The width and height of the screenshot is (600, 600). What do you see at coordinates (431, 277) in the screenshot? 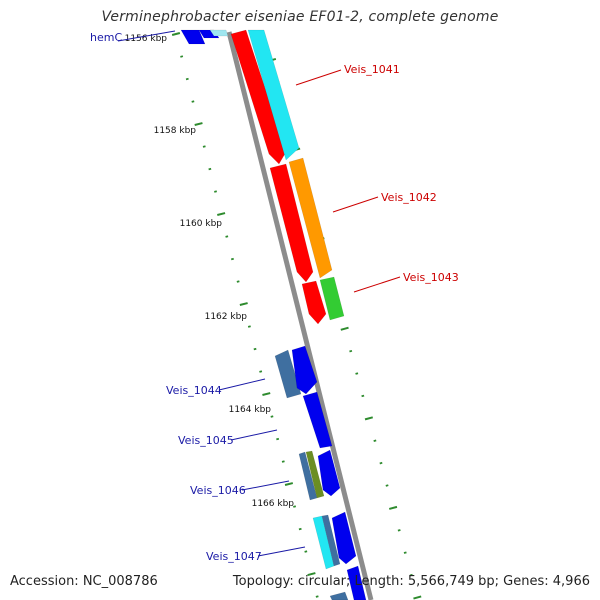
I see `gene-label-veis-1043: Veis_1043` at bounding box center [431, 277].